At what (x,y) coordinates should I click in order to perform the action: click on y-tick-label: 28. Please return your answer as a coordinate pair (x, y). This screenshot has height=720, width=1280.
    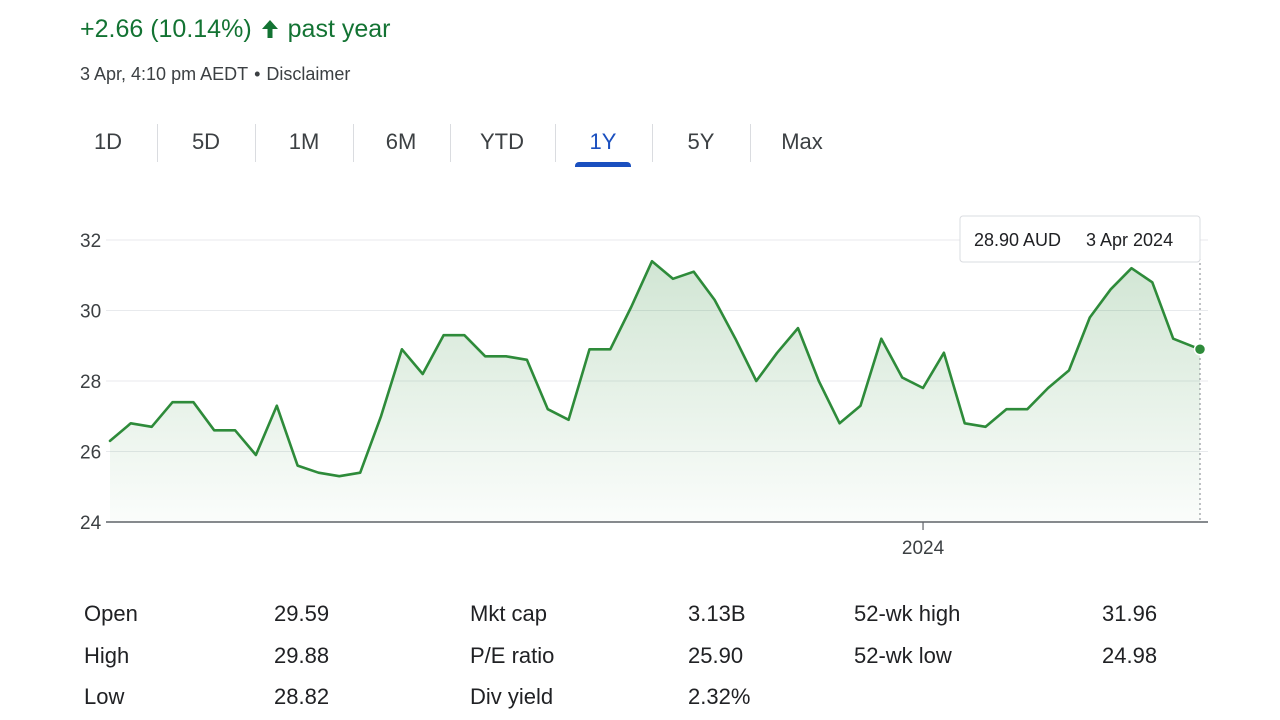
    Looking at the image, I should click on (90, 382).